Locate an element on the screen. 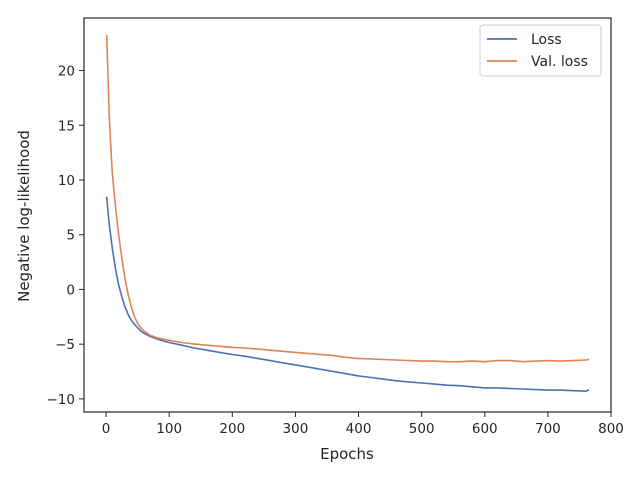 This screenshot has height=480, width=640. x-tick-label: 0 is located at coordinates (106, 429).